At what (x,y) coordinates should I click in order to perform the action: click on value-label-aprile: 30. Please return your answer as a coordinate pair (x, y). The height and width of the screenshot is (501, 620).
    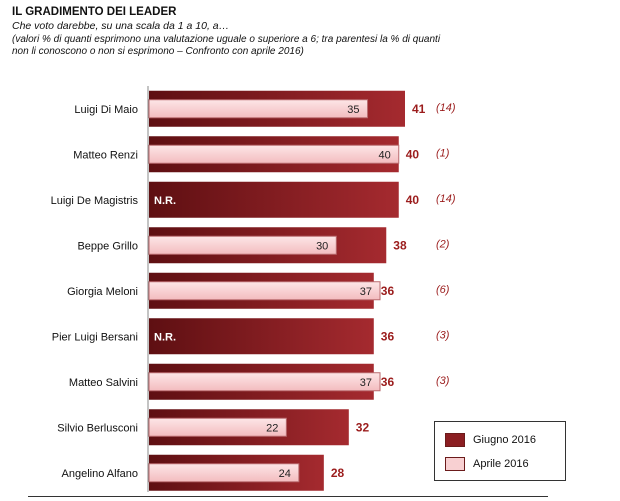
    Looking at the image, I should click on (322, 246).